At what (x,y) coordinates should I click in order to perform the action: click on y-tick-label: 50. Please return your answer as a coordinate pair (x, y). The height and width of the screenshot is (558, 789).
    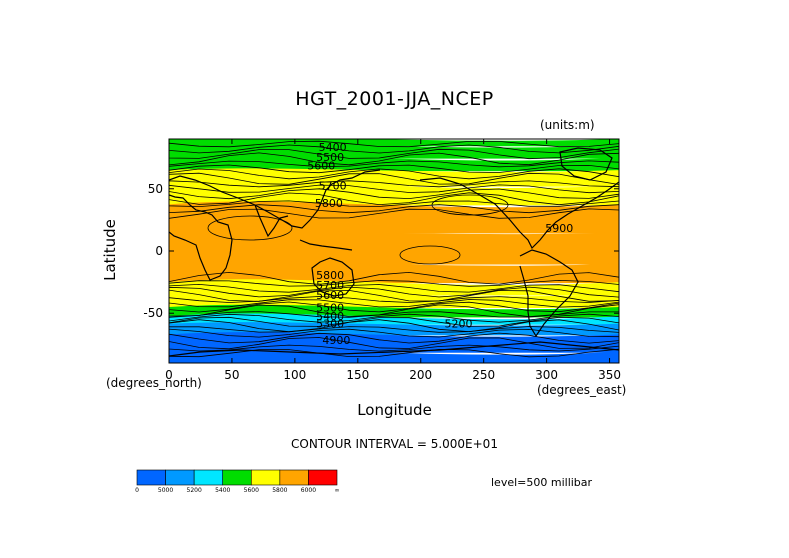
    Looking at the image, I should click on (155, 189).